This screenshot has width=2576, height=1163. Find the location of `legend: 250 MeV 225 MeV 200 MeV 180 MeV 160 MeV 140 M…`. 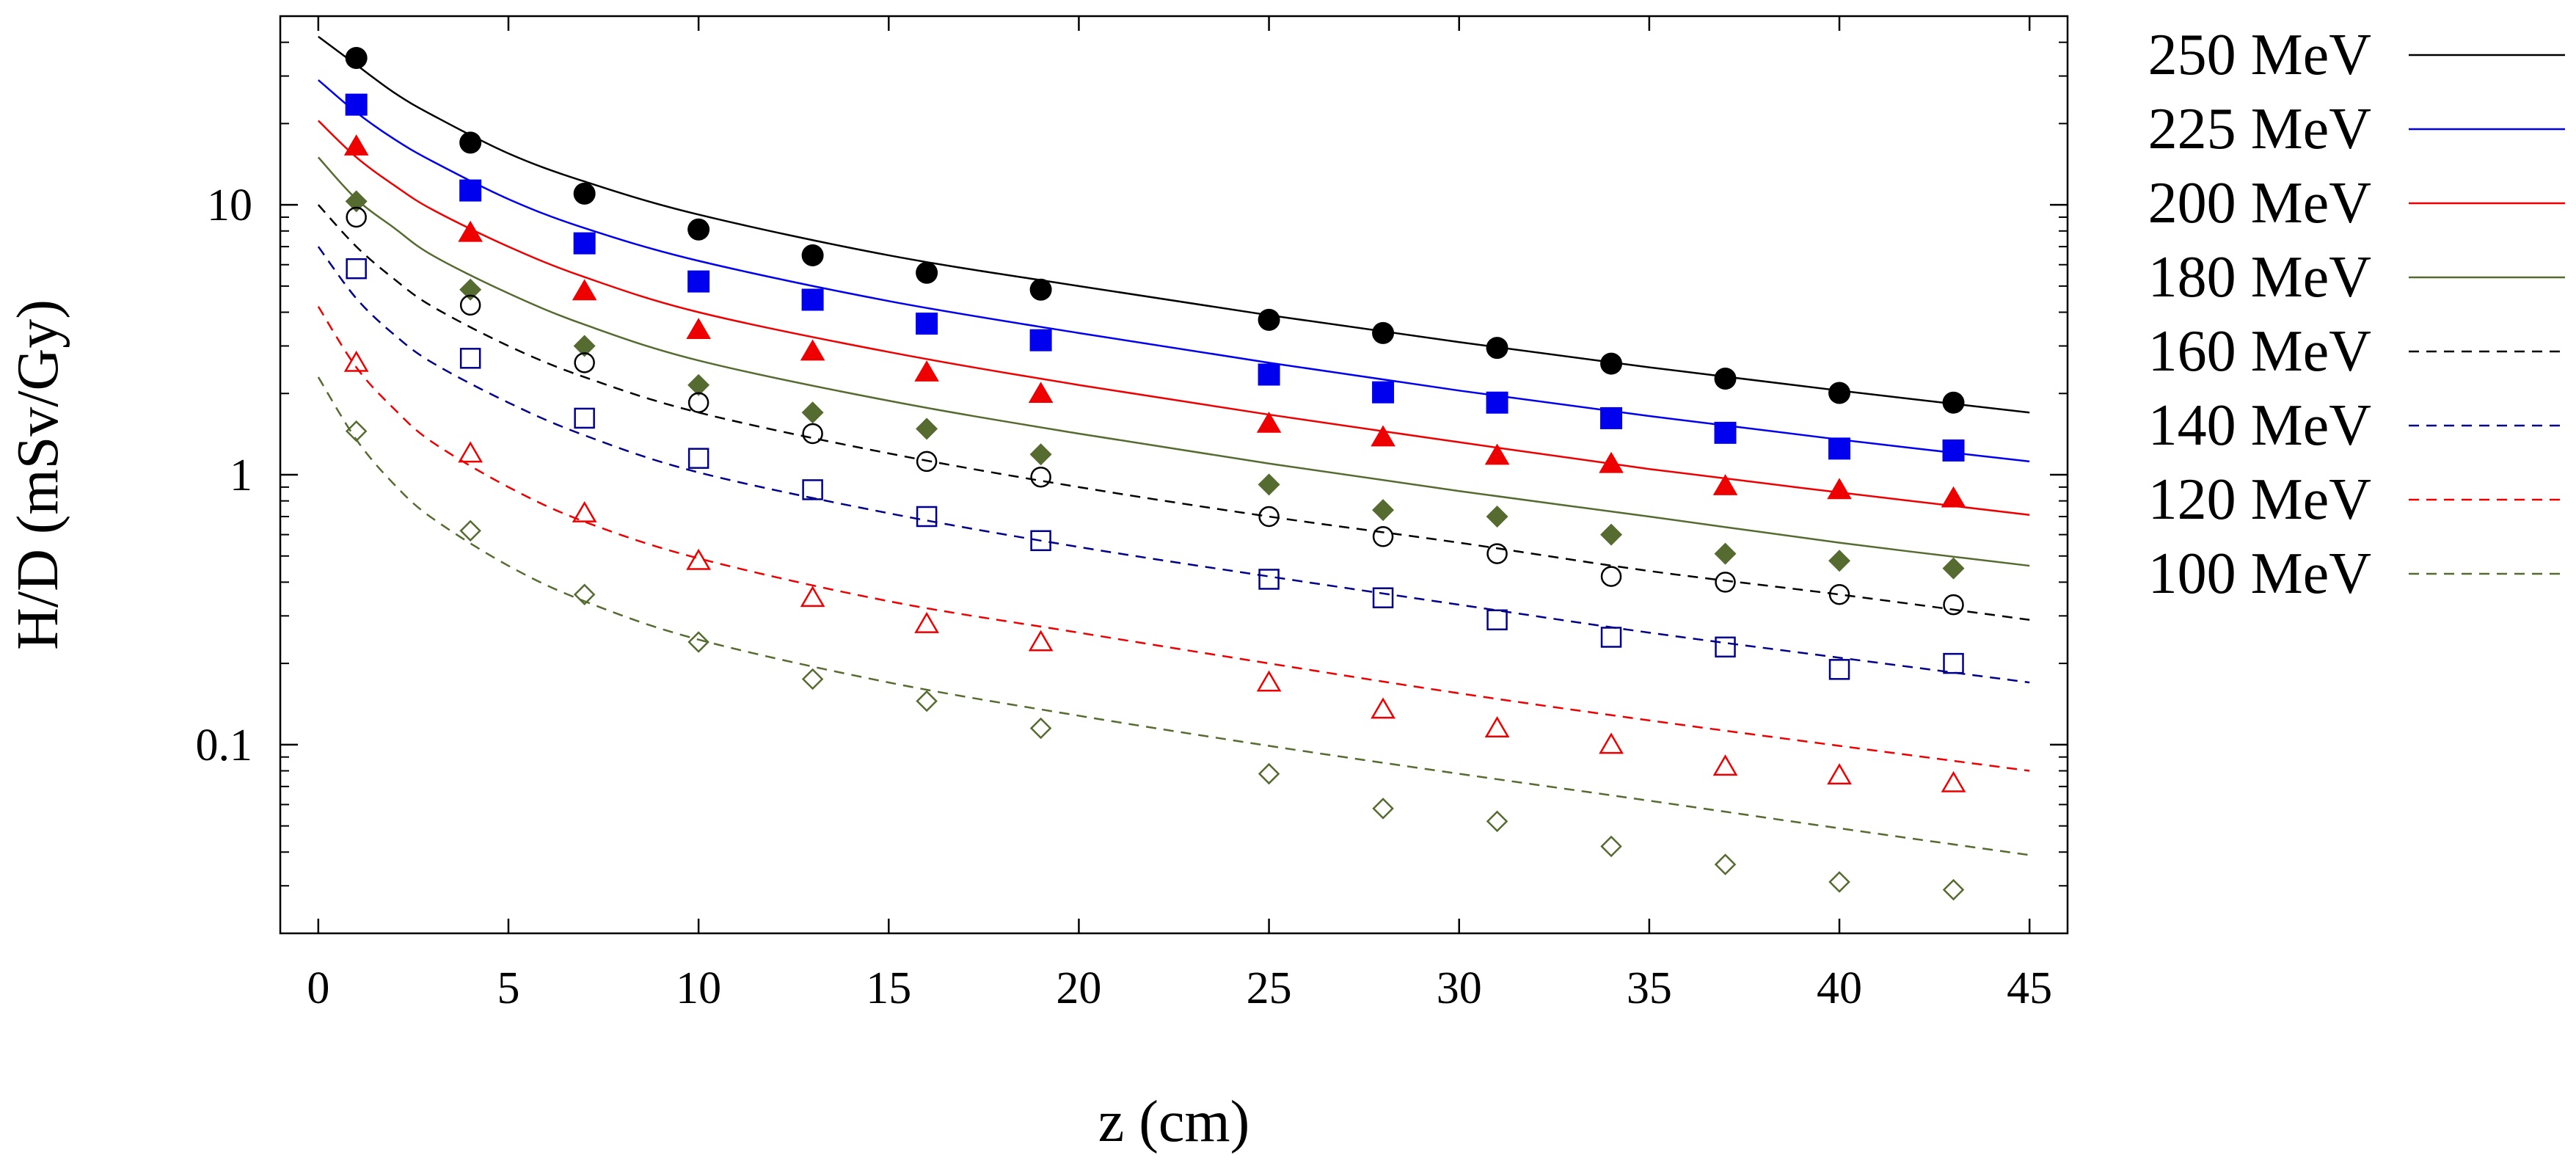

legend: 250 MeV 225 MeV 200 MeV 180 MeV 160 MeV 140 M… is located at coordinates (2357, 314).